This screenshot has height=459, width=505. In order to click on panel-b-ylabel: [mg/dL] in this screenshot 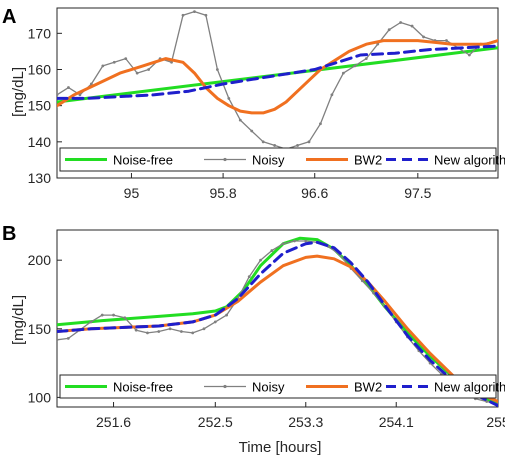, I will do `click(18, 320)`.